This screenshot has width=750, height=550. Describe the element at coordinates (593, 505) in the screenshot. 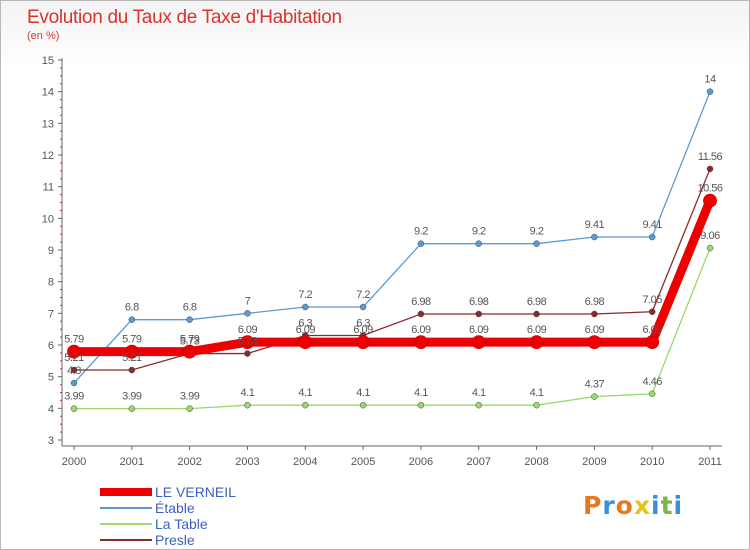

I see `logo-letter: P` at that location.